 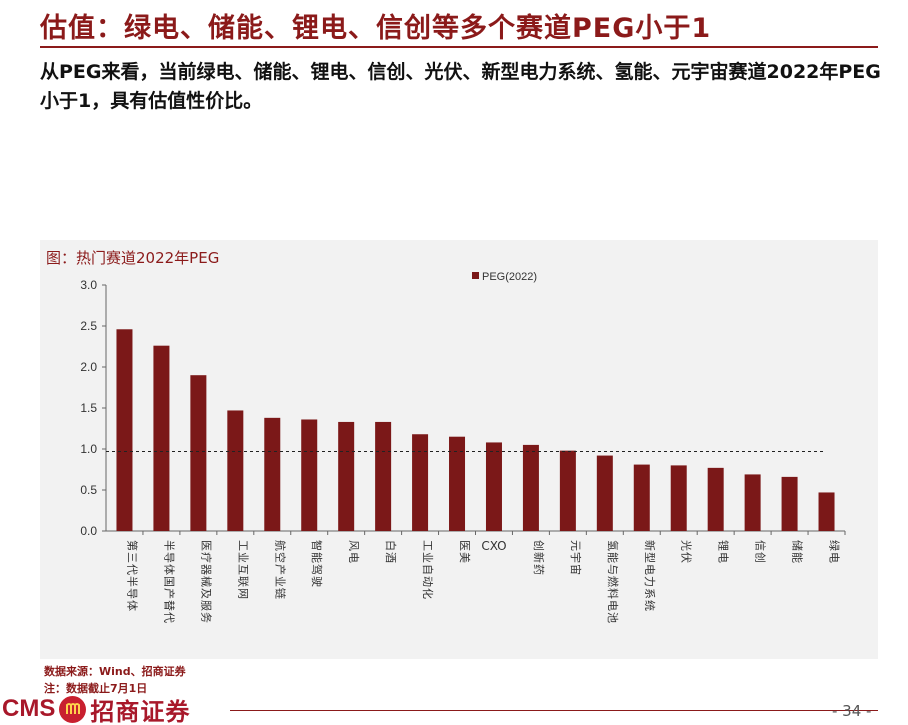 I want to click on legend-label: PEG(2022), so click(x=509, y=277).